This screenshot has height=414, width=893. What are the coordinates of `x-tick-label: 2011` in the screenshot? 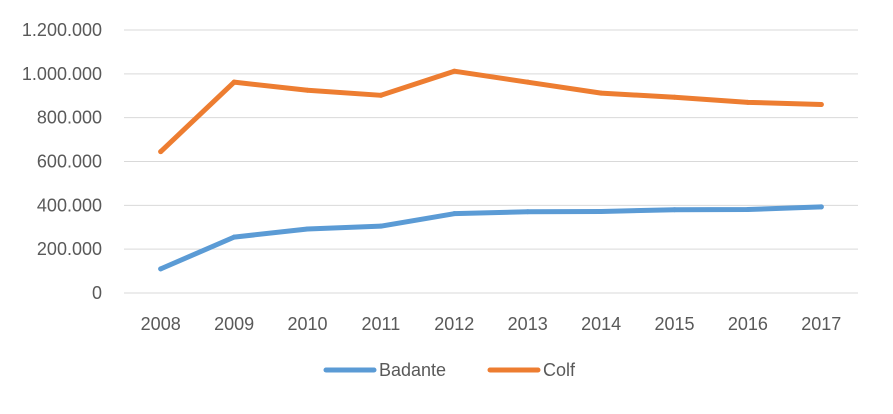 It's located at (381, 324).